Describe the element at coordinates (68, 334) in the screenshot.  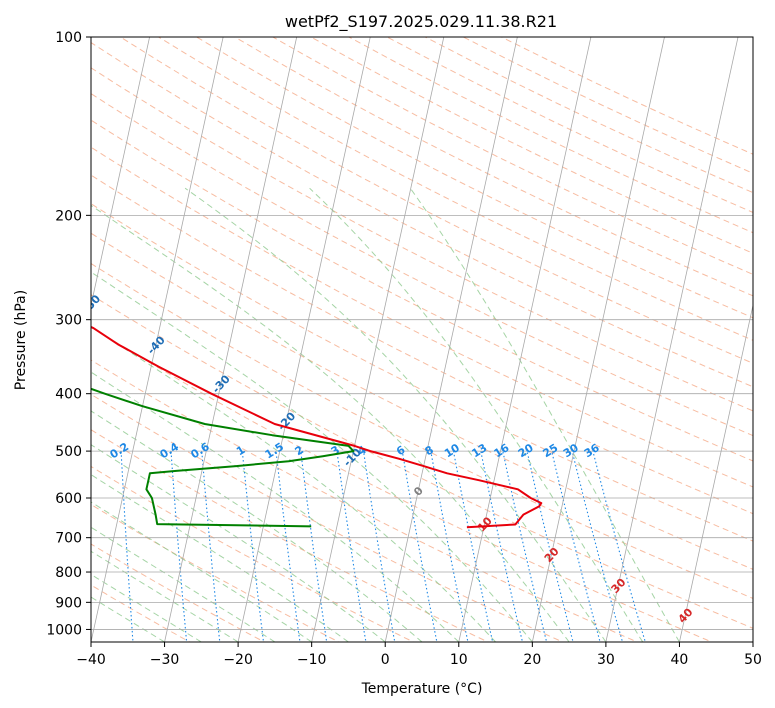
I see `y-axis-ticks: 100 200 300 400 500 600 700 800 900 1000` at that location.